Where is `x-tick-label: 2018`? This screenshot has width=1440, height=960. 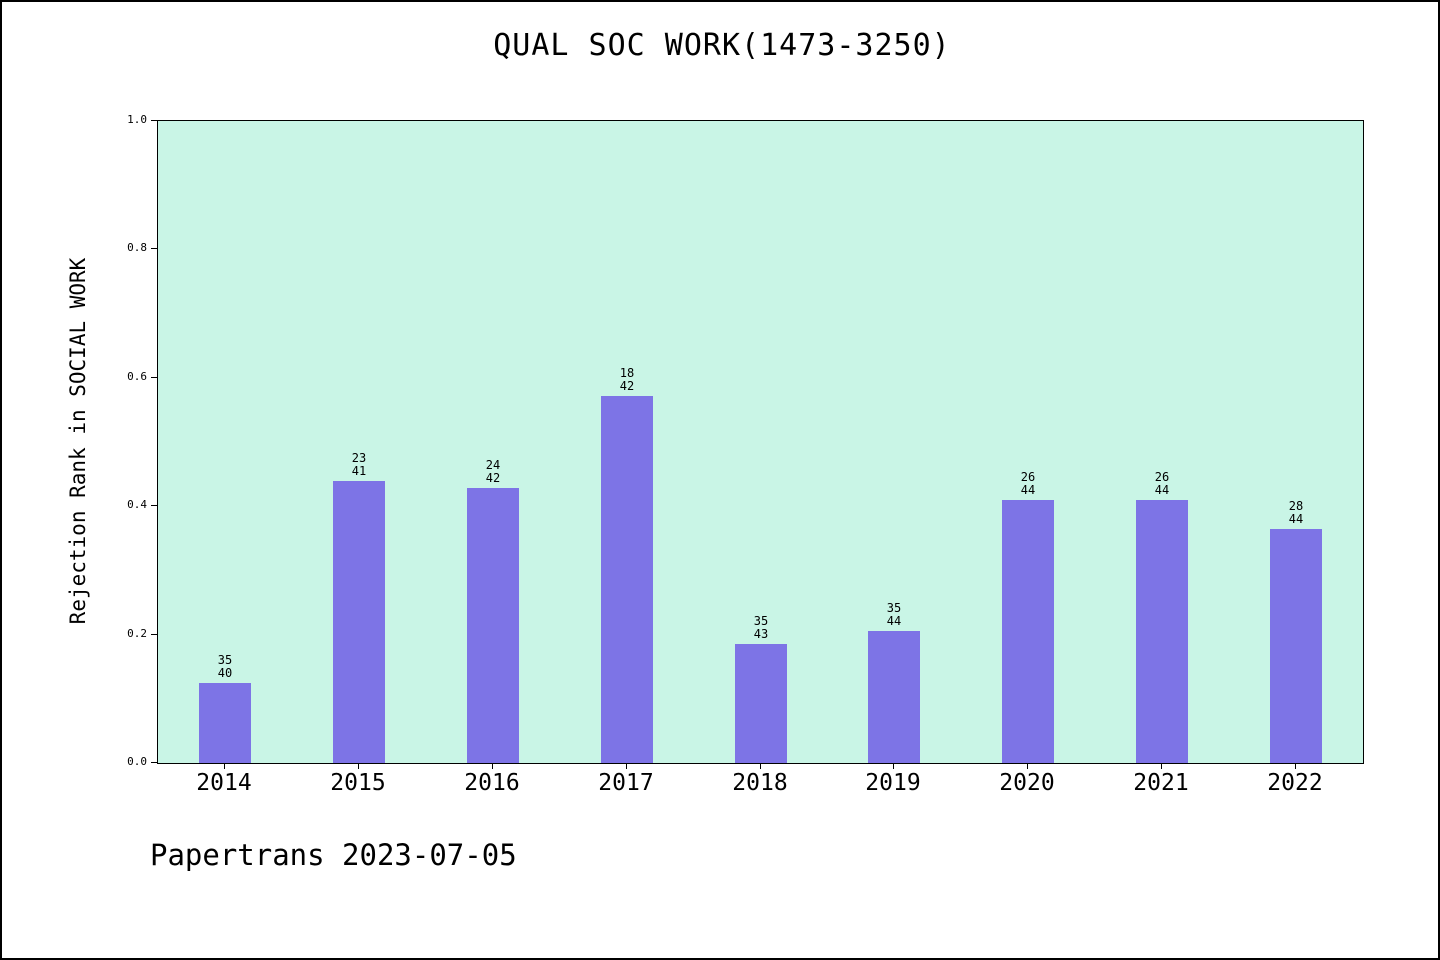 x-tick-label: 2018 is located at coordinates (760, 783).